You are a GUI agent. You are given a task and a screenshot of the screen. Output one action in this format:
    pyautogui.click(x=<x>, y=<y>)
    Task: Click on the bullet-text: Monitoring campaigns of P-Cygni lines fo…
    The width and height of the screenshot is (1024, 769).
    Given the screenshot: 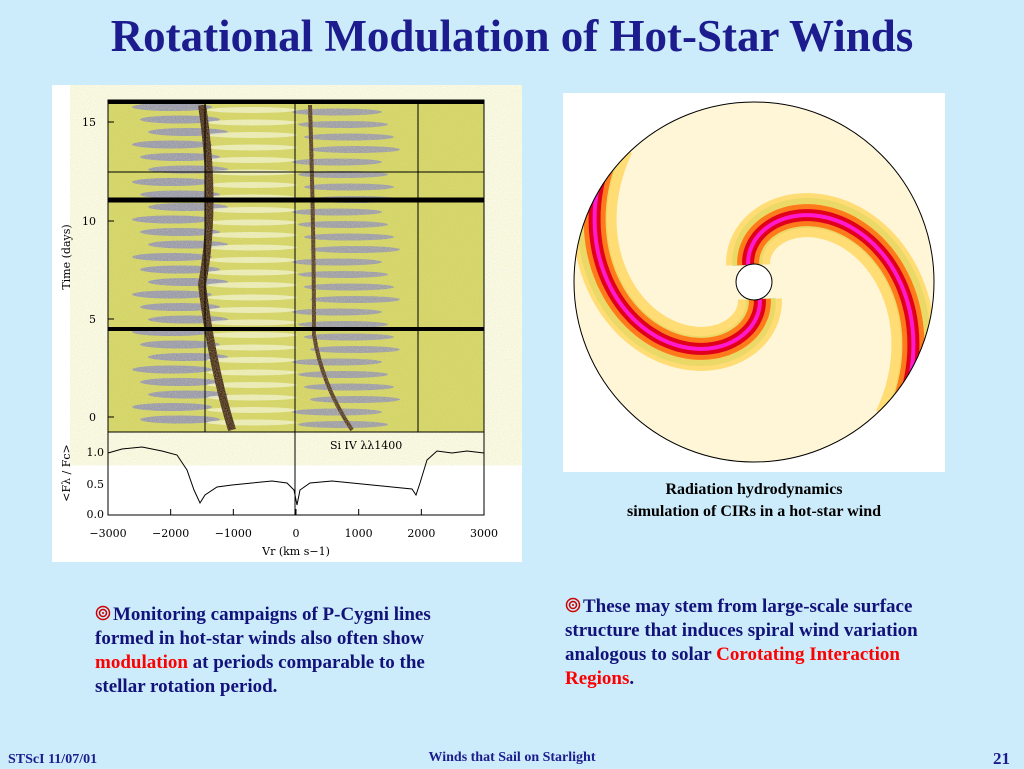 What is the action you would take?
    pyautogui.click(x=263, y=626)
    